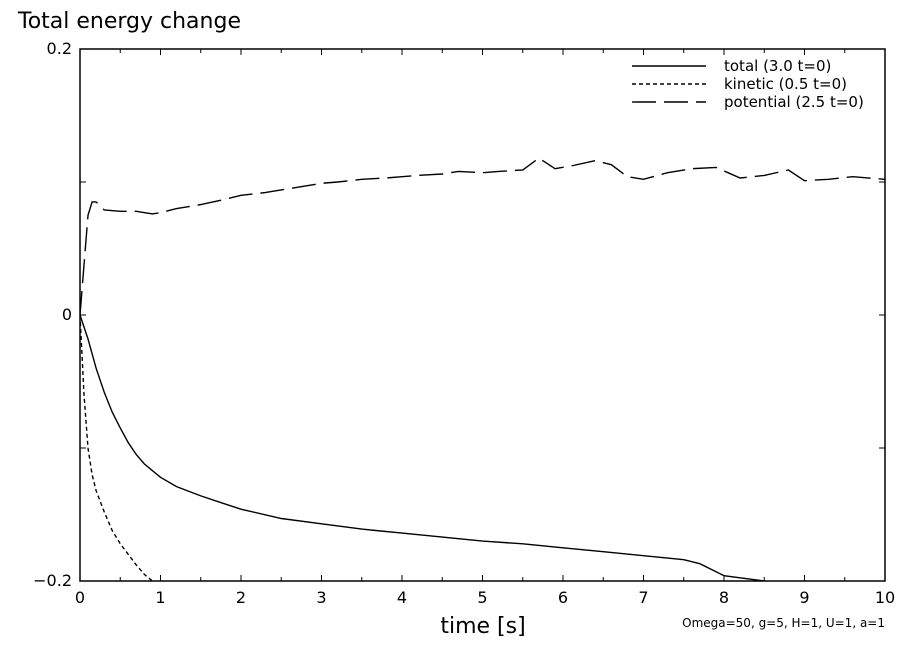  I want to click on x-tick-label: 7, so click(643, 597).